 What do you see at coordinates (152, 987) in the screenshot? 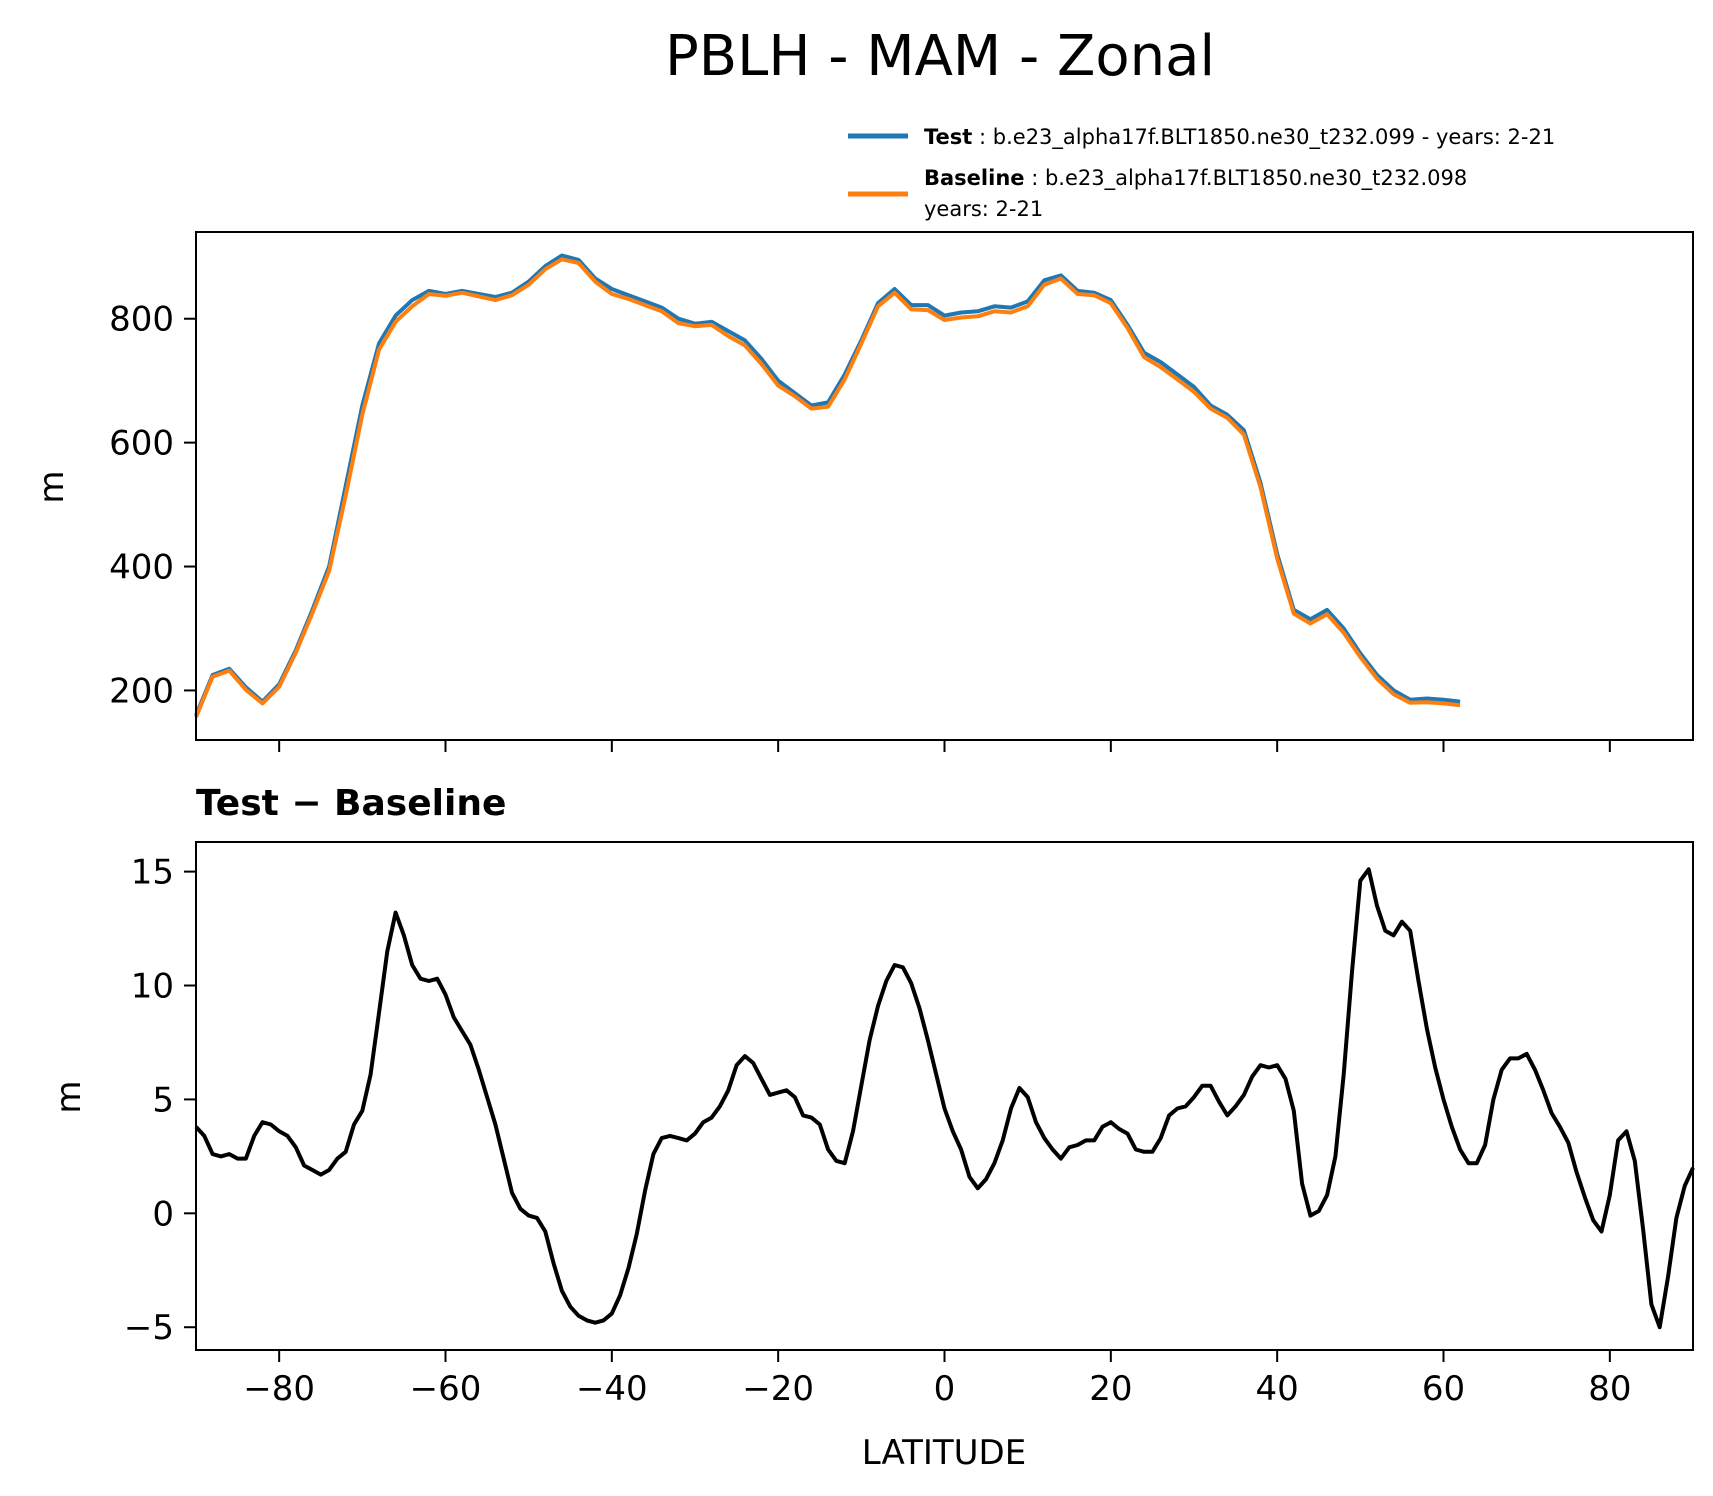
I see `bottom-ytick-label: 10` at bounding box center [152, 987].